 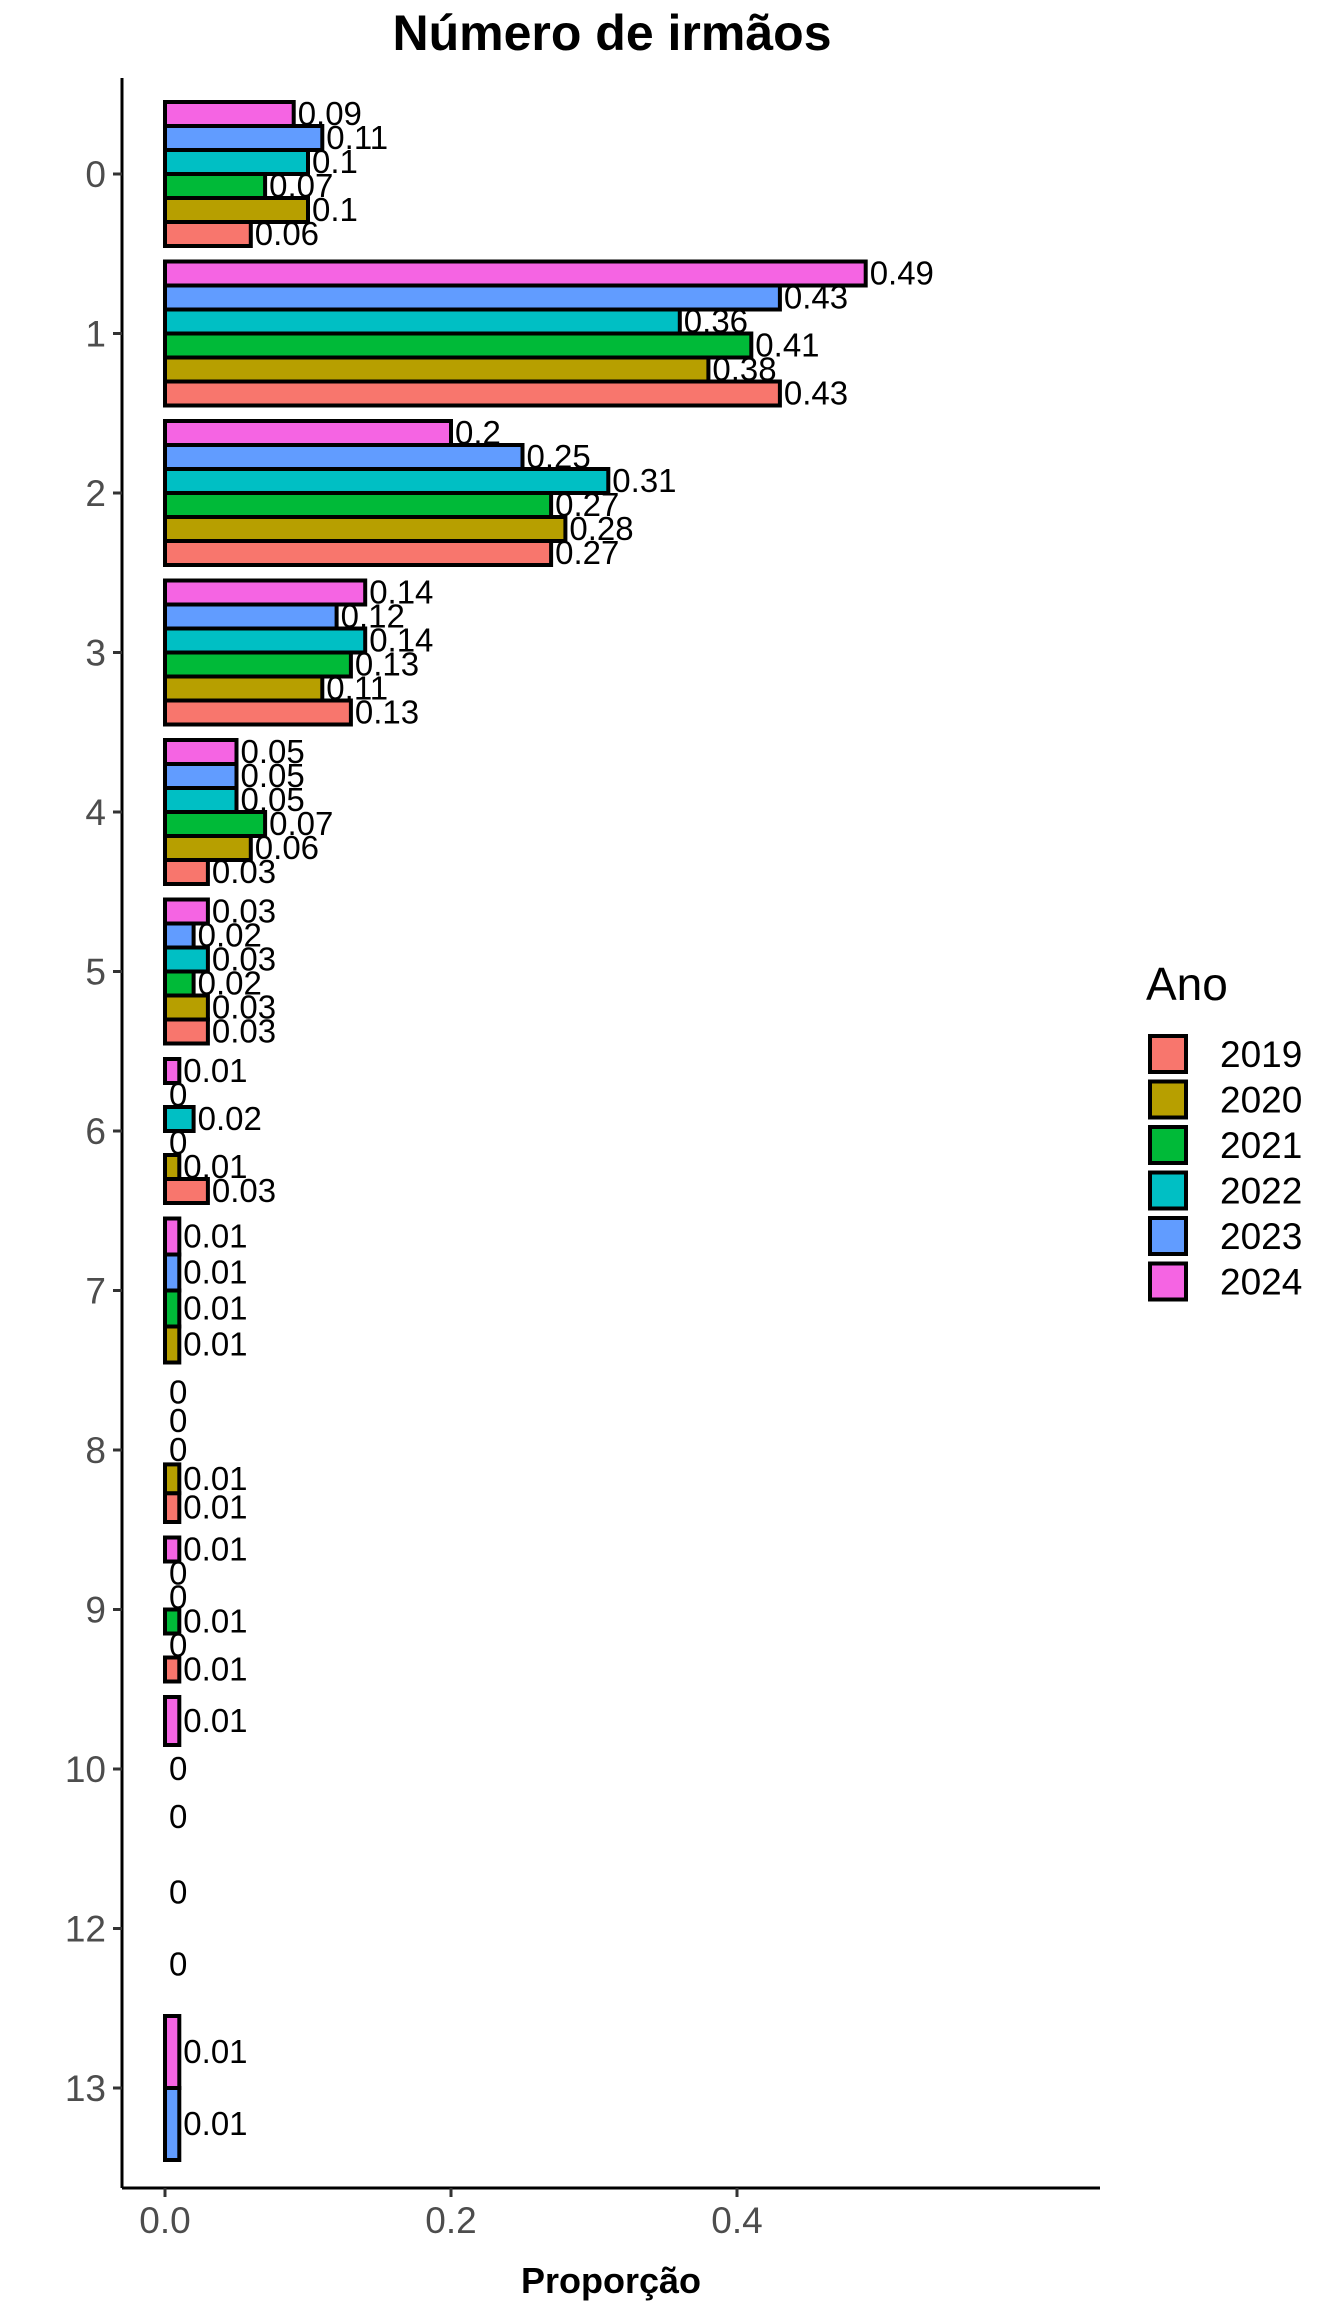 I want to click on data-label-9-2021: 0.01, so click(x=215, y=1621).